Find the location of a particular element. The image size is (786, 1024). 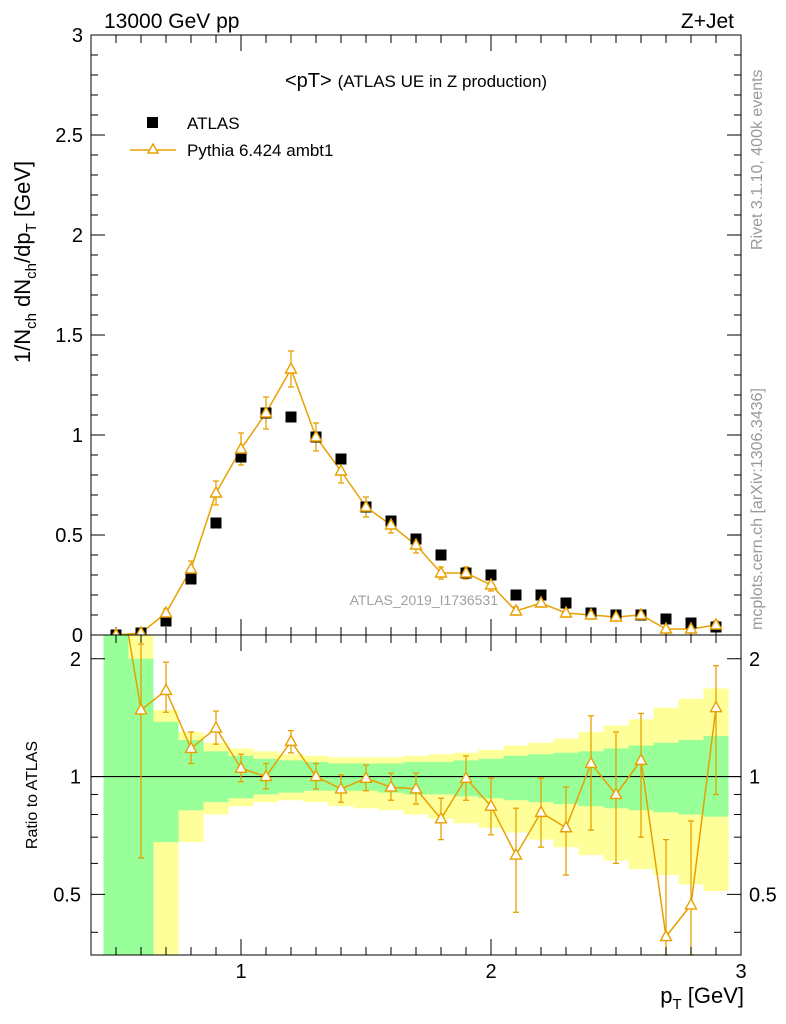

ratio-xtick-label: 3 is located at coordinates (740, 972).